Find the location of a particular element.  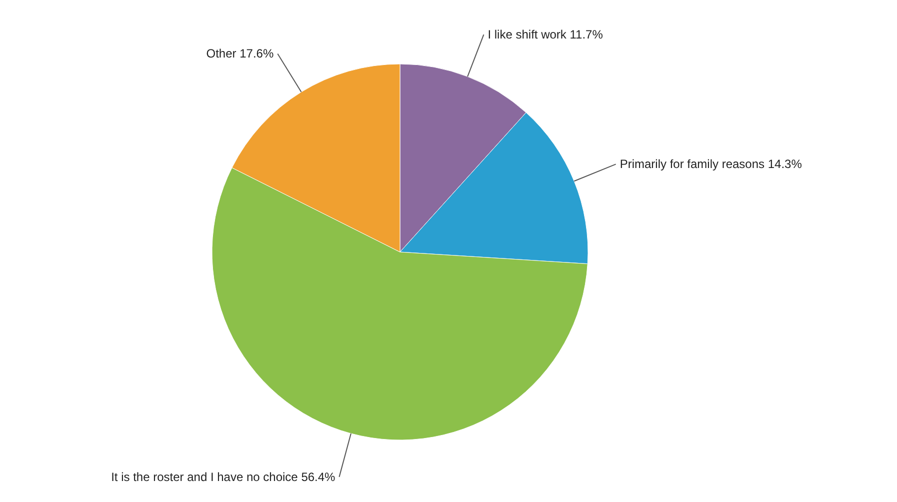

slice-label: It is the roster and I have no choice 56.4% is located at coordinates (223, 477).